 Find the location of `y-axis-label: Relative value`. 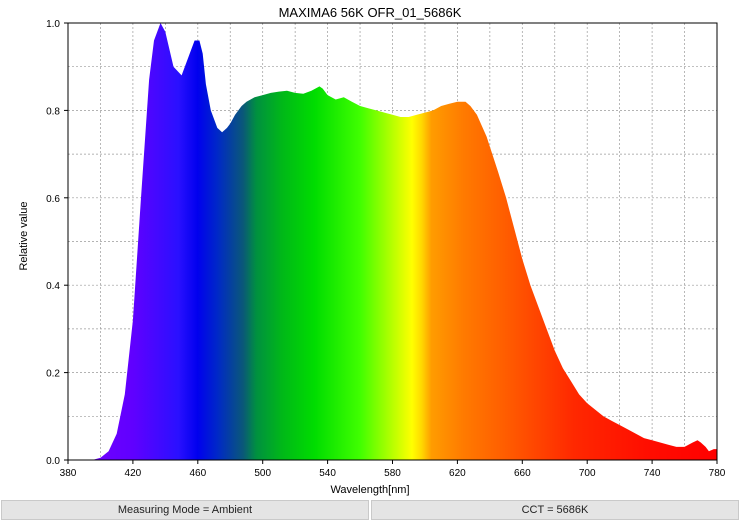

y-axis-label: Relative value is located at coordinates (24, 235).